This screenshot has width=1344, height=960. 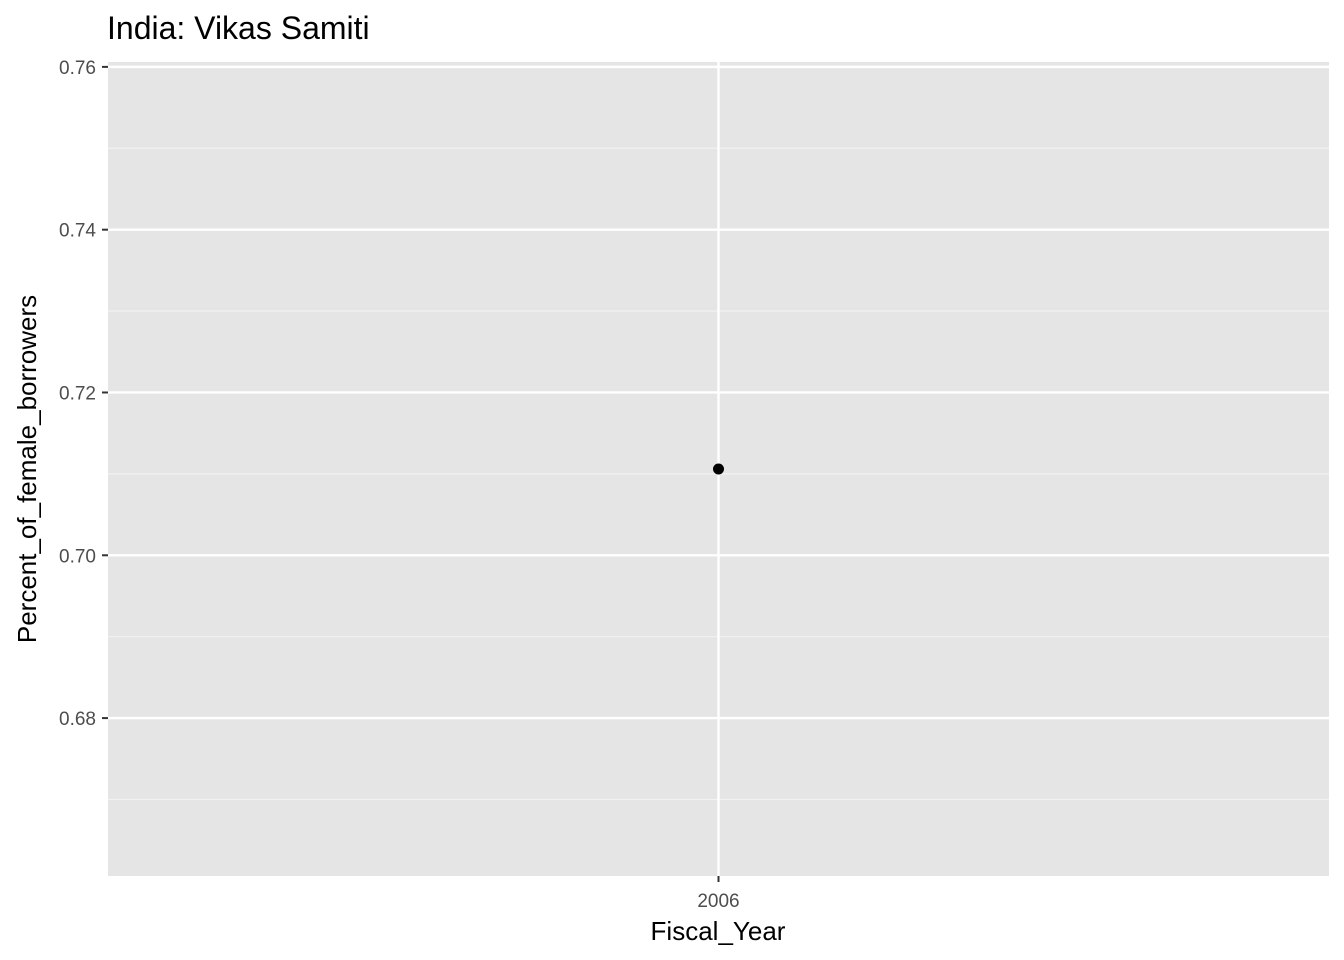 I want to click on y-tick-label: 0.68, so click(x=77, y=719).